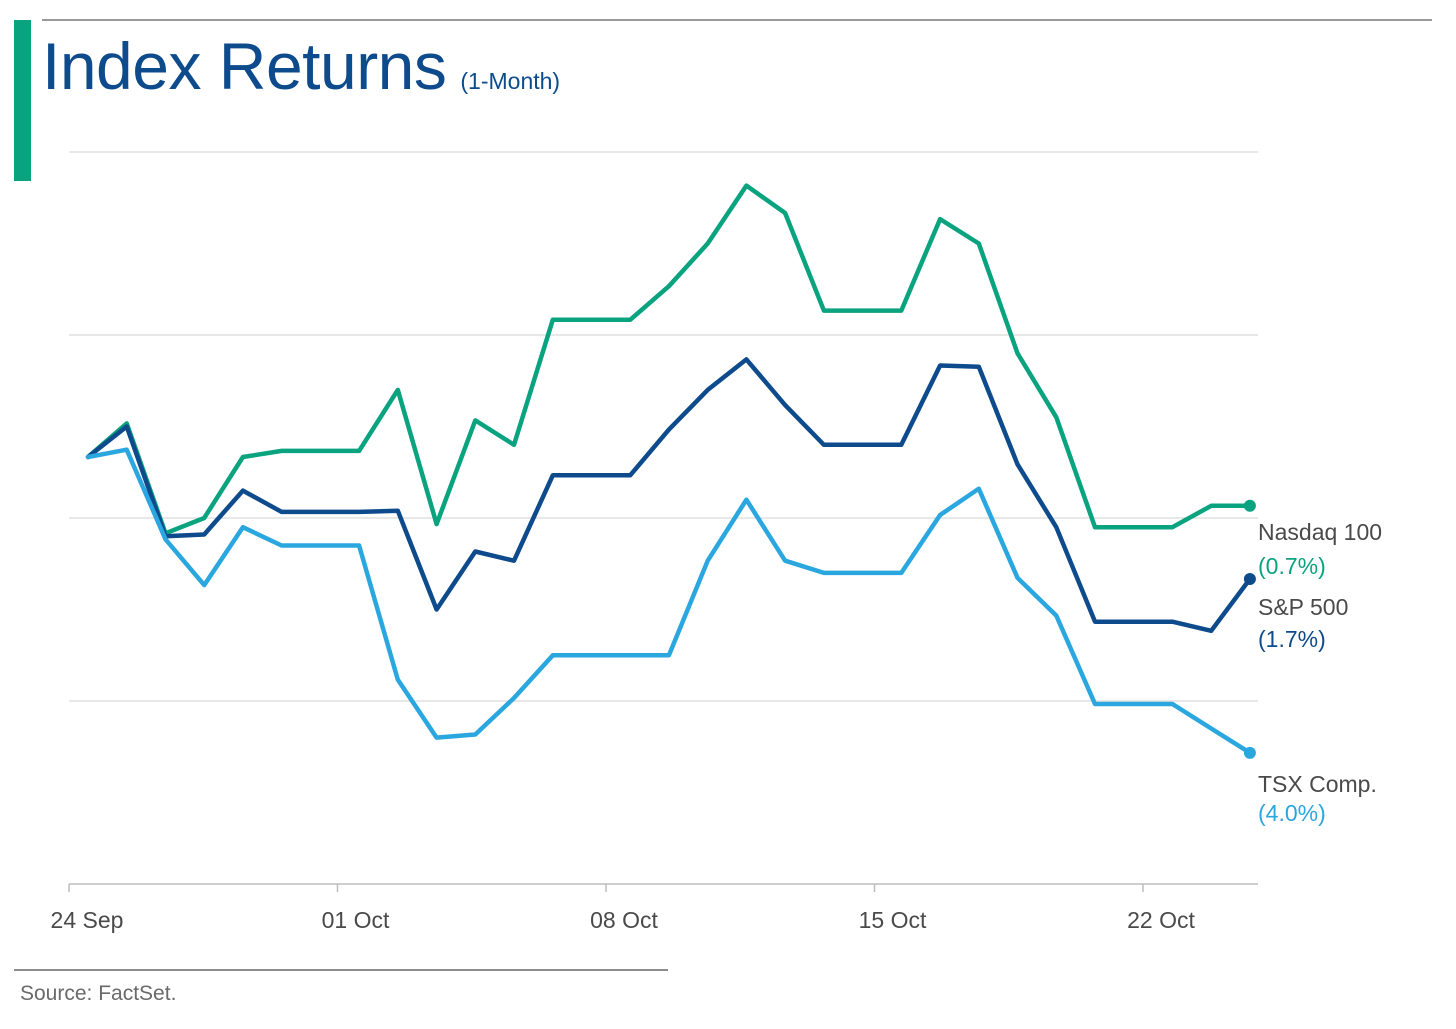  I want to click on x-axis: 24 Sep 01 Oct 08 Oct 15 Oct 22 Oct, so click(654, 908).